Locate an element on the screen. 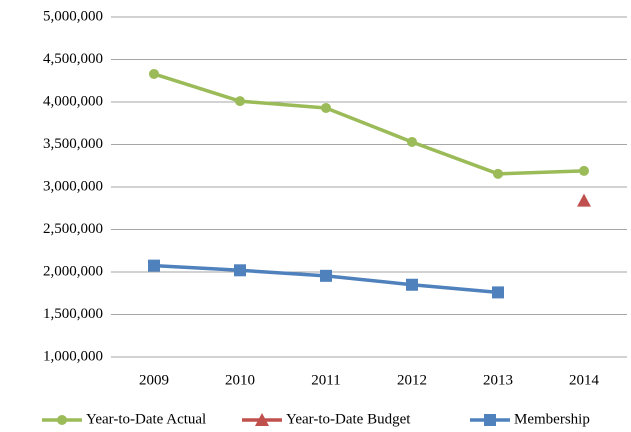 The image size is (631, 432). y-tick-label: 4,500,000 is located at coordinates (73, 59).